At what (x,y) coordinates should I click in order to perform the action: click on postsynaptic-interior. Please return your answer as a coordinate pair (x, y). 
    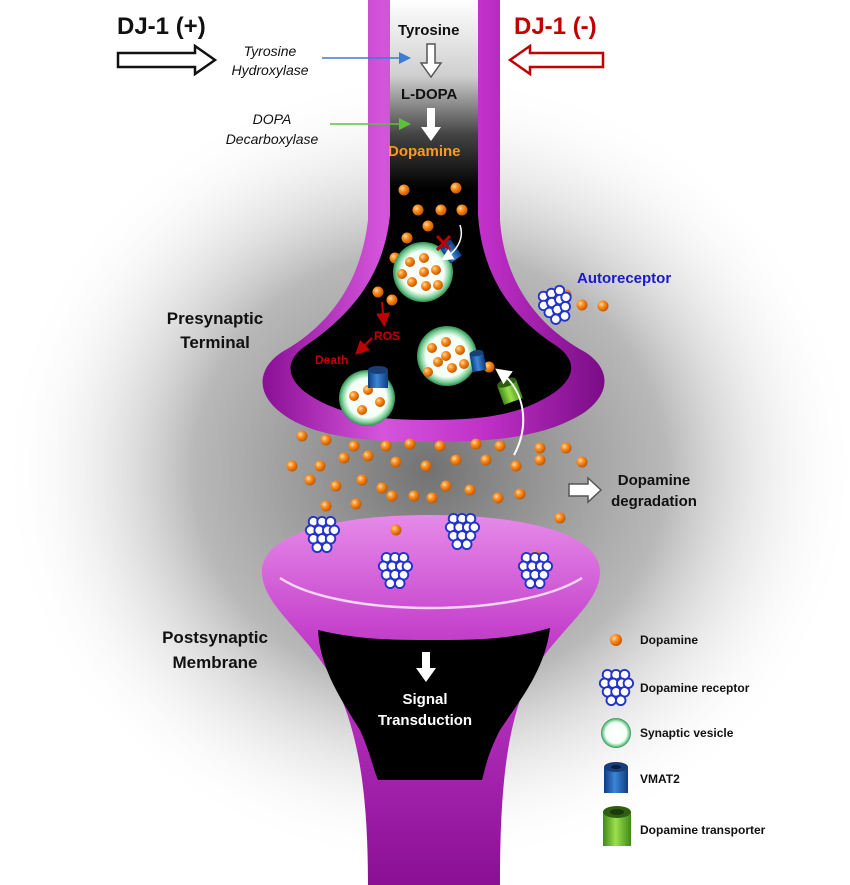
    Looking at the image, I should click on (434, 704).